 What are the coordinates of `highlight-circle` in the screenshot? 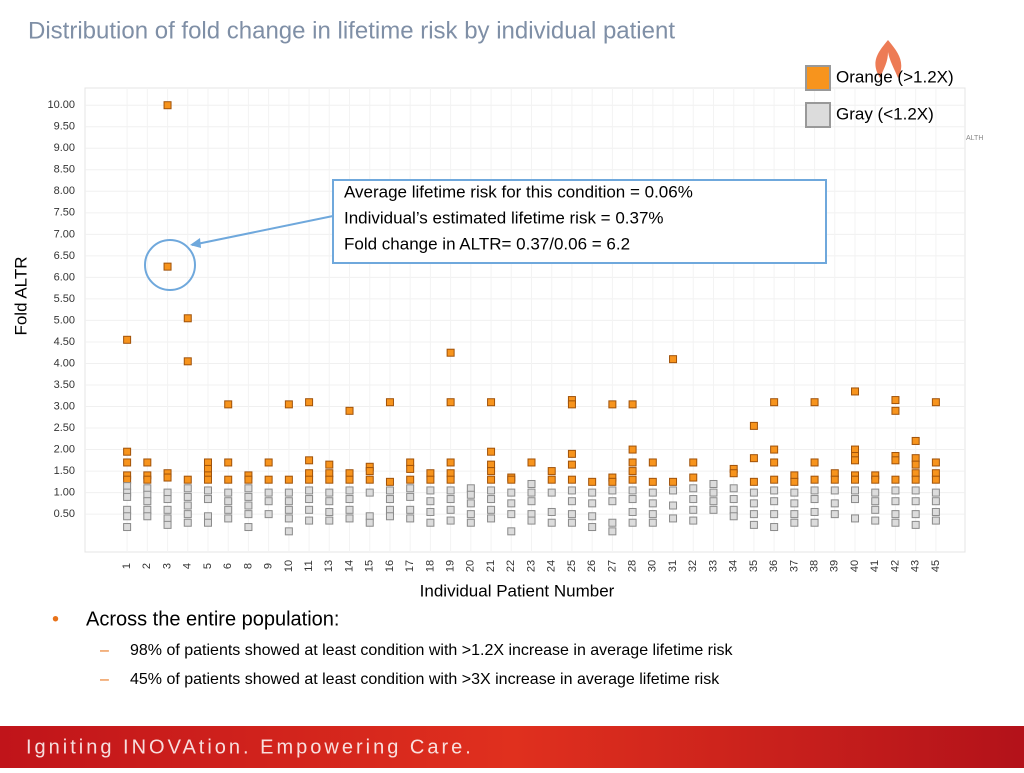 It's located at (170, 265).